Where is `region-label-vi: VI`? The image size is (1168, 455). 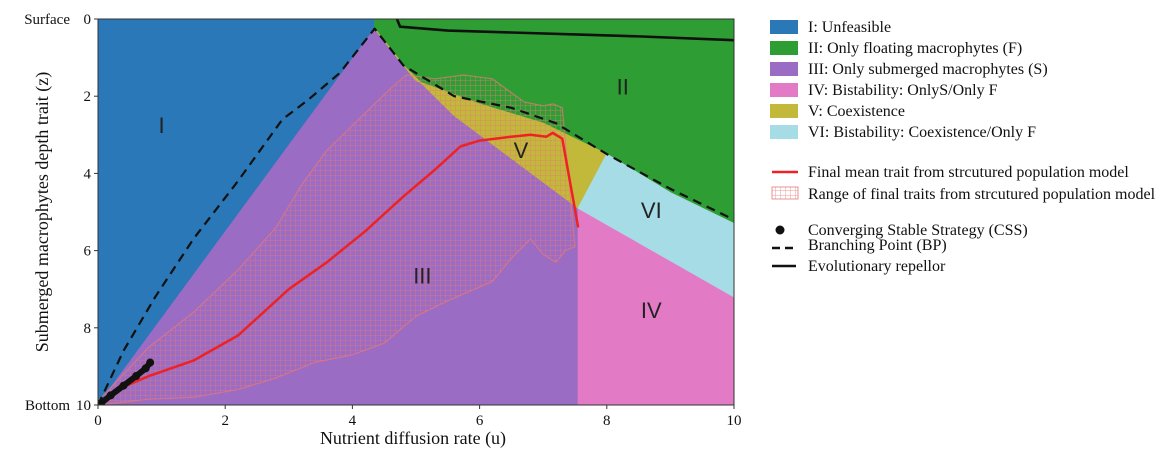 region-label-vi: VI is located at coordinates (651, 210).